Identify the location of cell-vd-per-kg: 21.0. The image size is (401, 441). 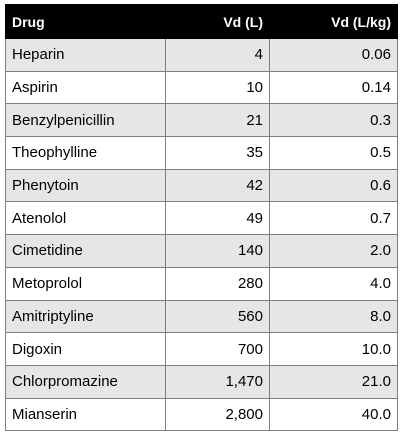
(333, 381).